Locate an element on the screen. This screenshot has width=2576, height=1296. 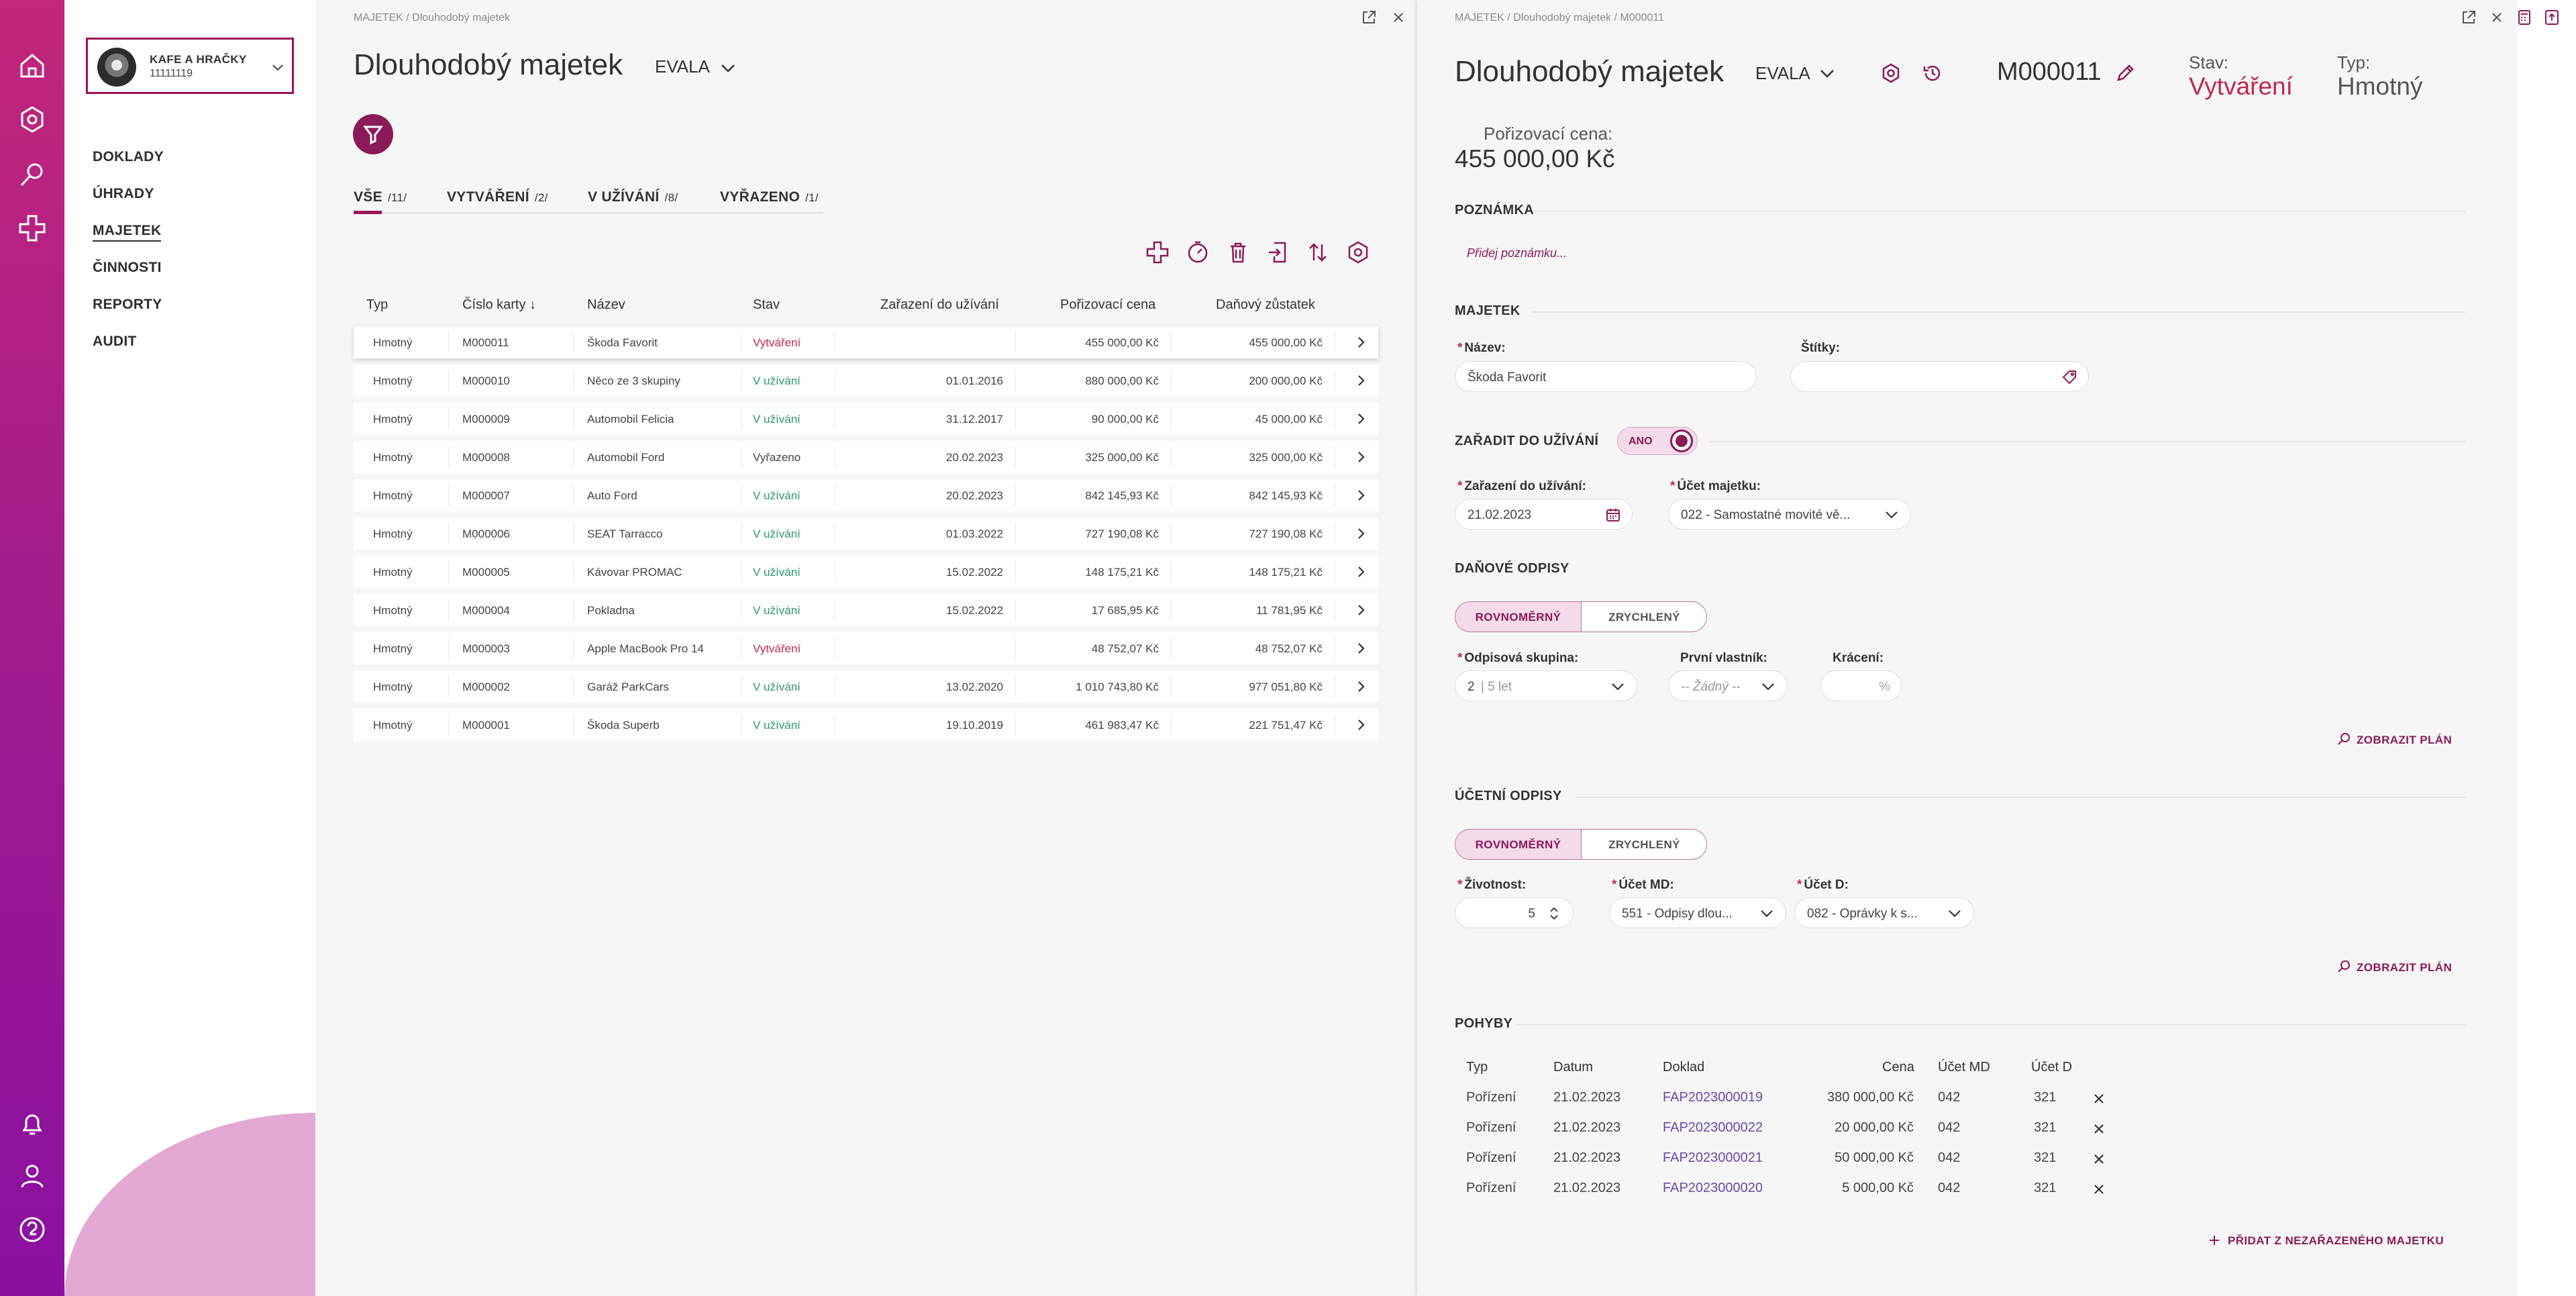
calendar-icon is located at coordinates (1613, 515).